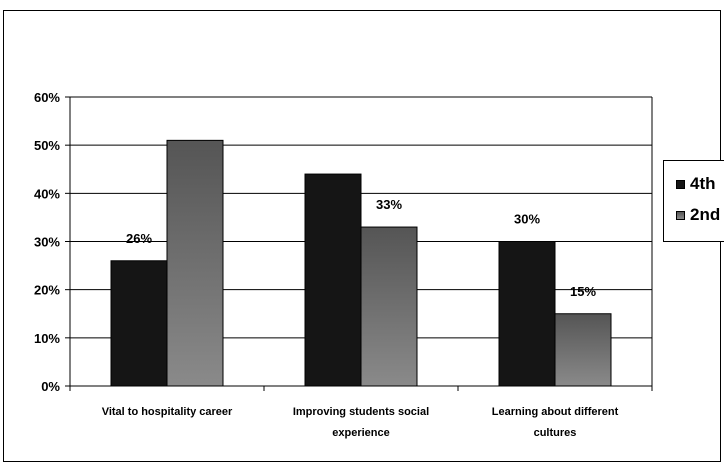 Image resolution: width=724 pixels, height=462 pixels. Describe the element at coordinates (555, 412) in the screenshot. I see `category-label: Learning about different` at that location.